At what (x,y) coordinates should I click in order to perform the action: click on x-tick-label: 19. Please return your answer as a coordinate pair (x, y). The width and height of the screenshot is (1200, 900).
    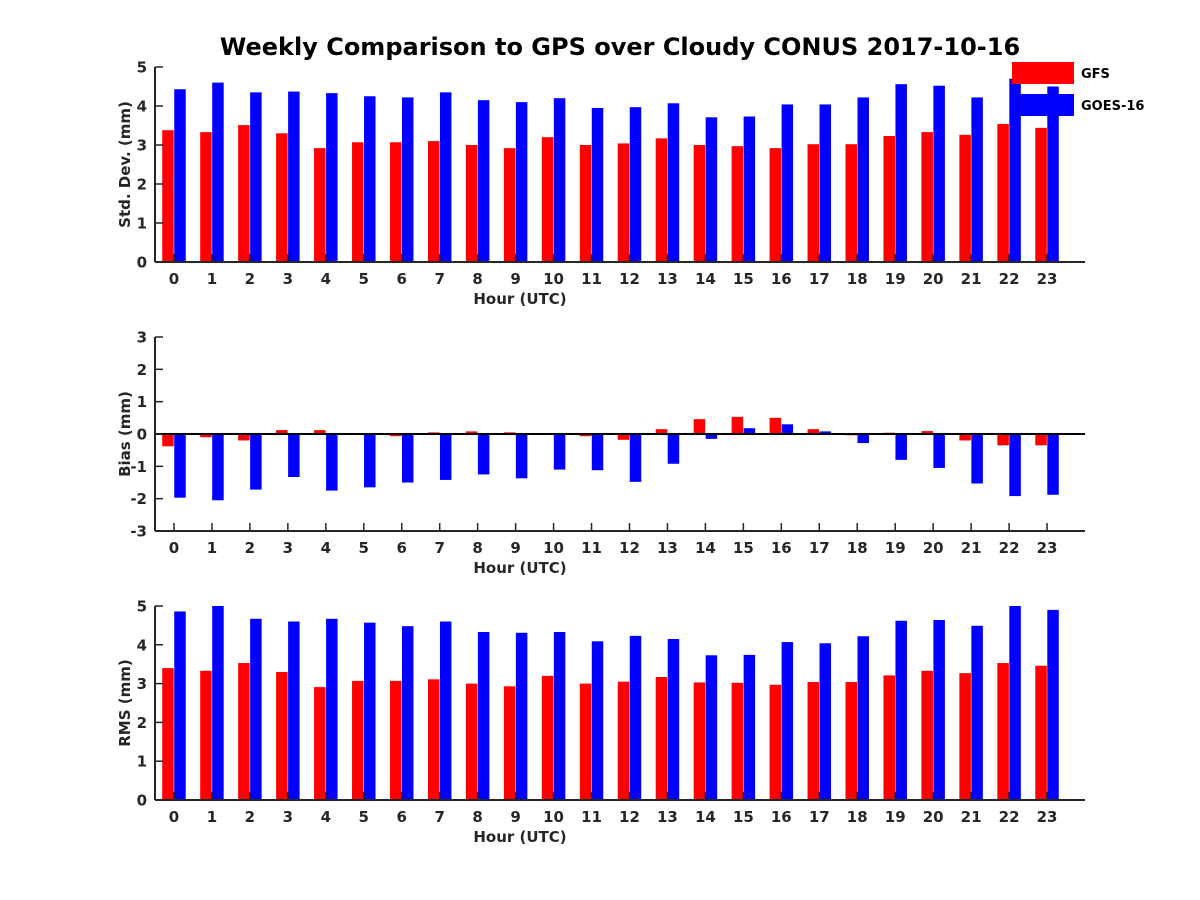
    Looking at the image, I should click on (895, 279).